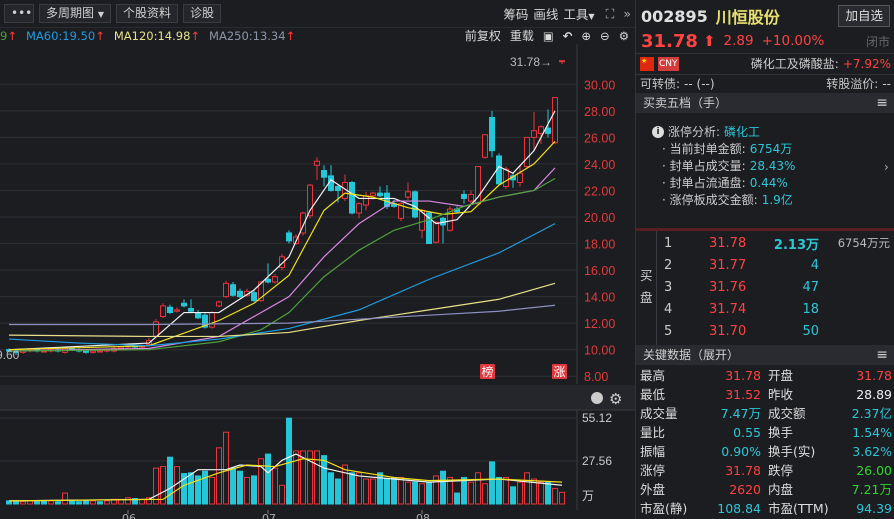 Image resolution: width=894 pixels, height=519 pixels. Describe the element at coordinates (591, 16) in the screenshot. I see `chevron-down-icon: ▼` at that location.